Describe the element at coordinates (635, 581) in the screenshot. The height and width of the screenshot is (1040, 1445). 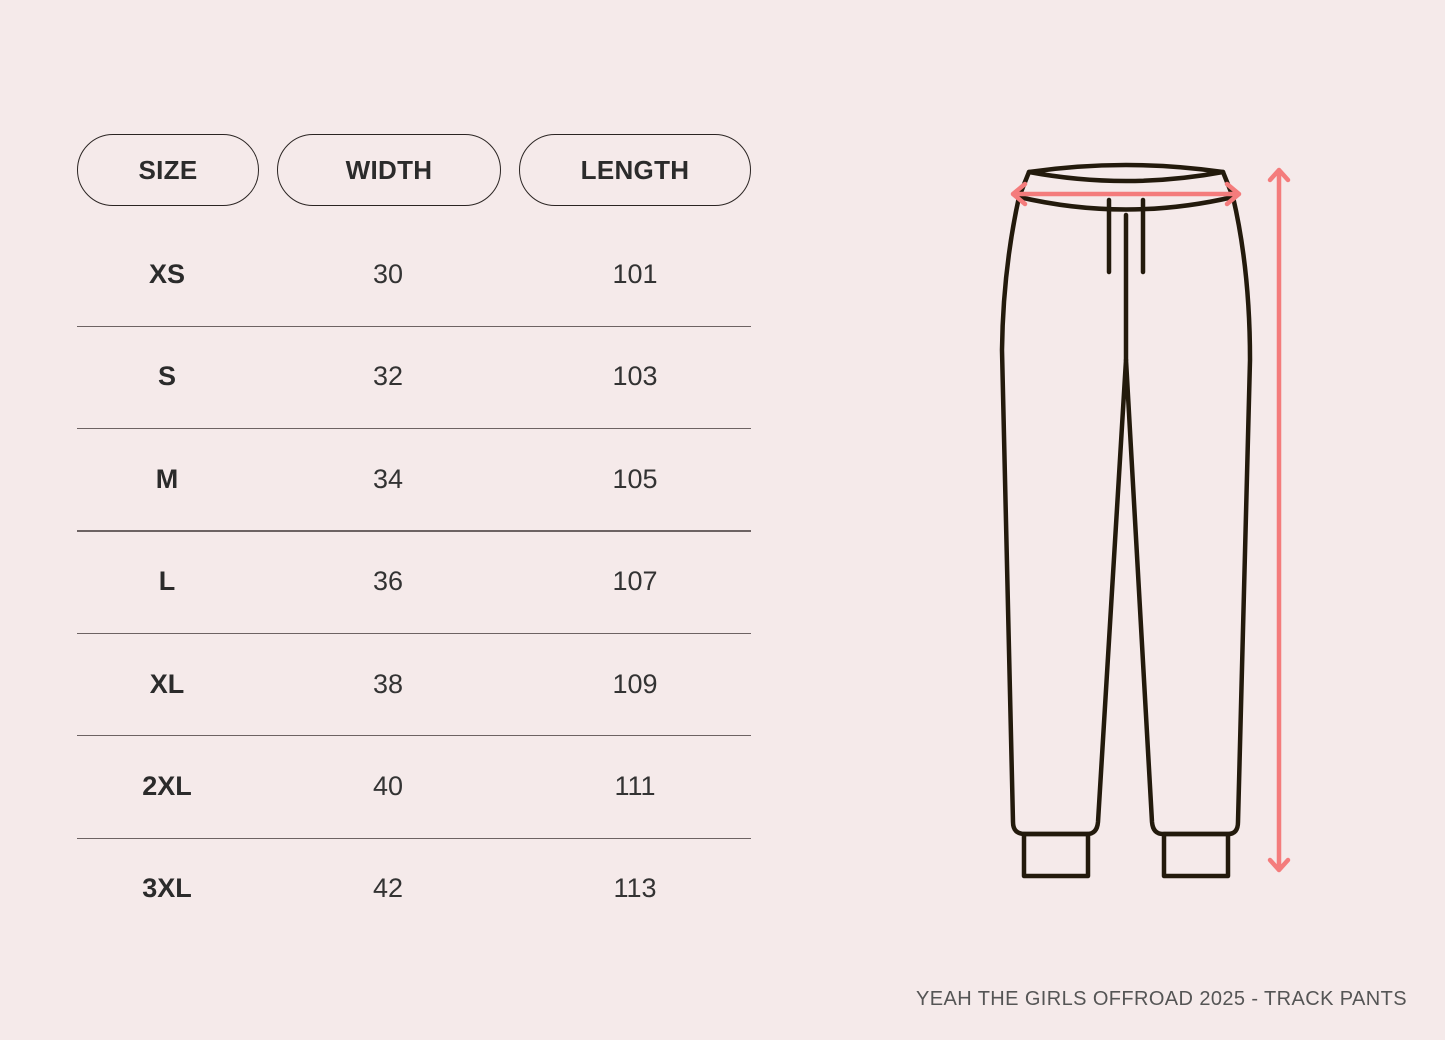
I see `cell-length: 107` at that location.